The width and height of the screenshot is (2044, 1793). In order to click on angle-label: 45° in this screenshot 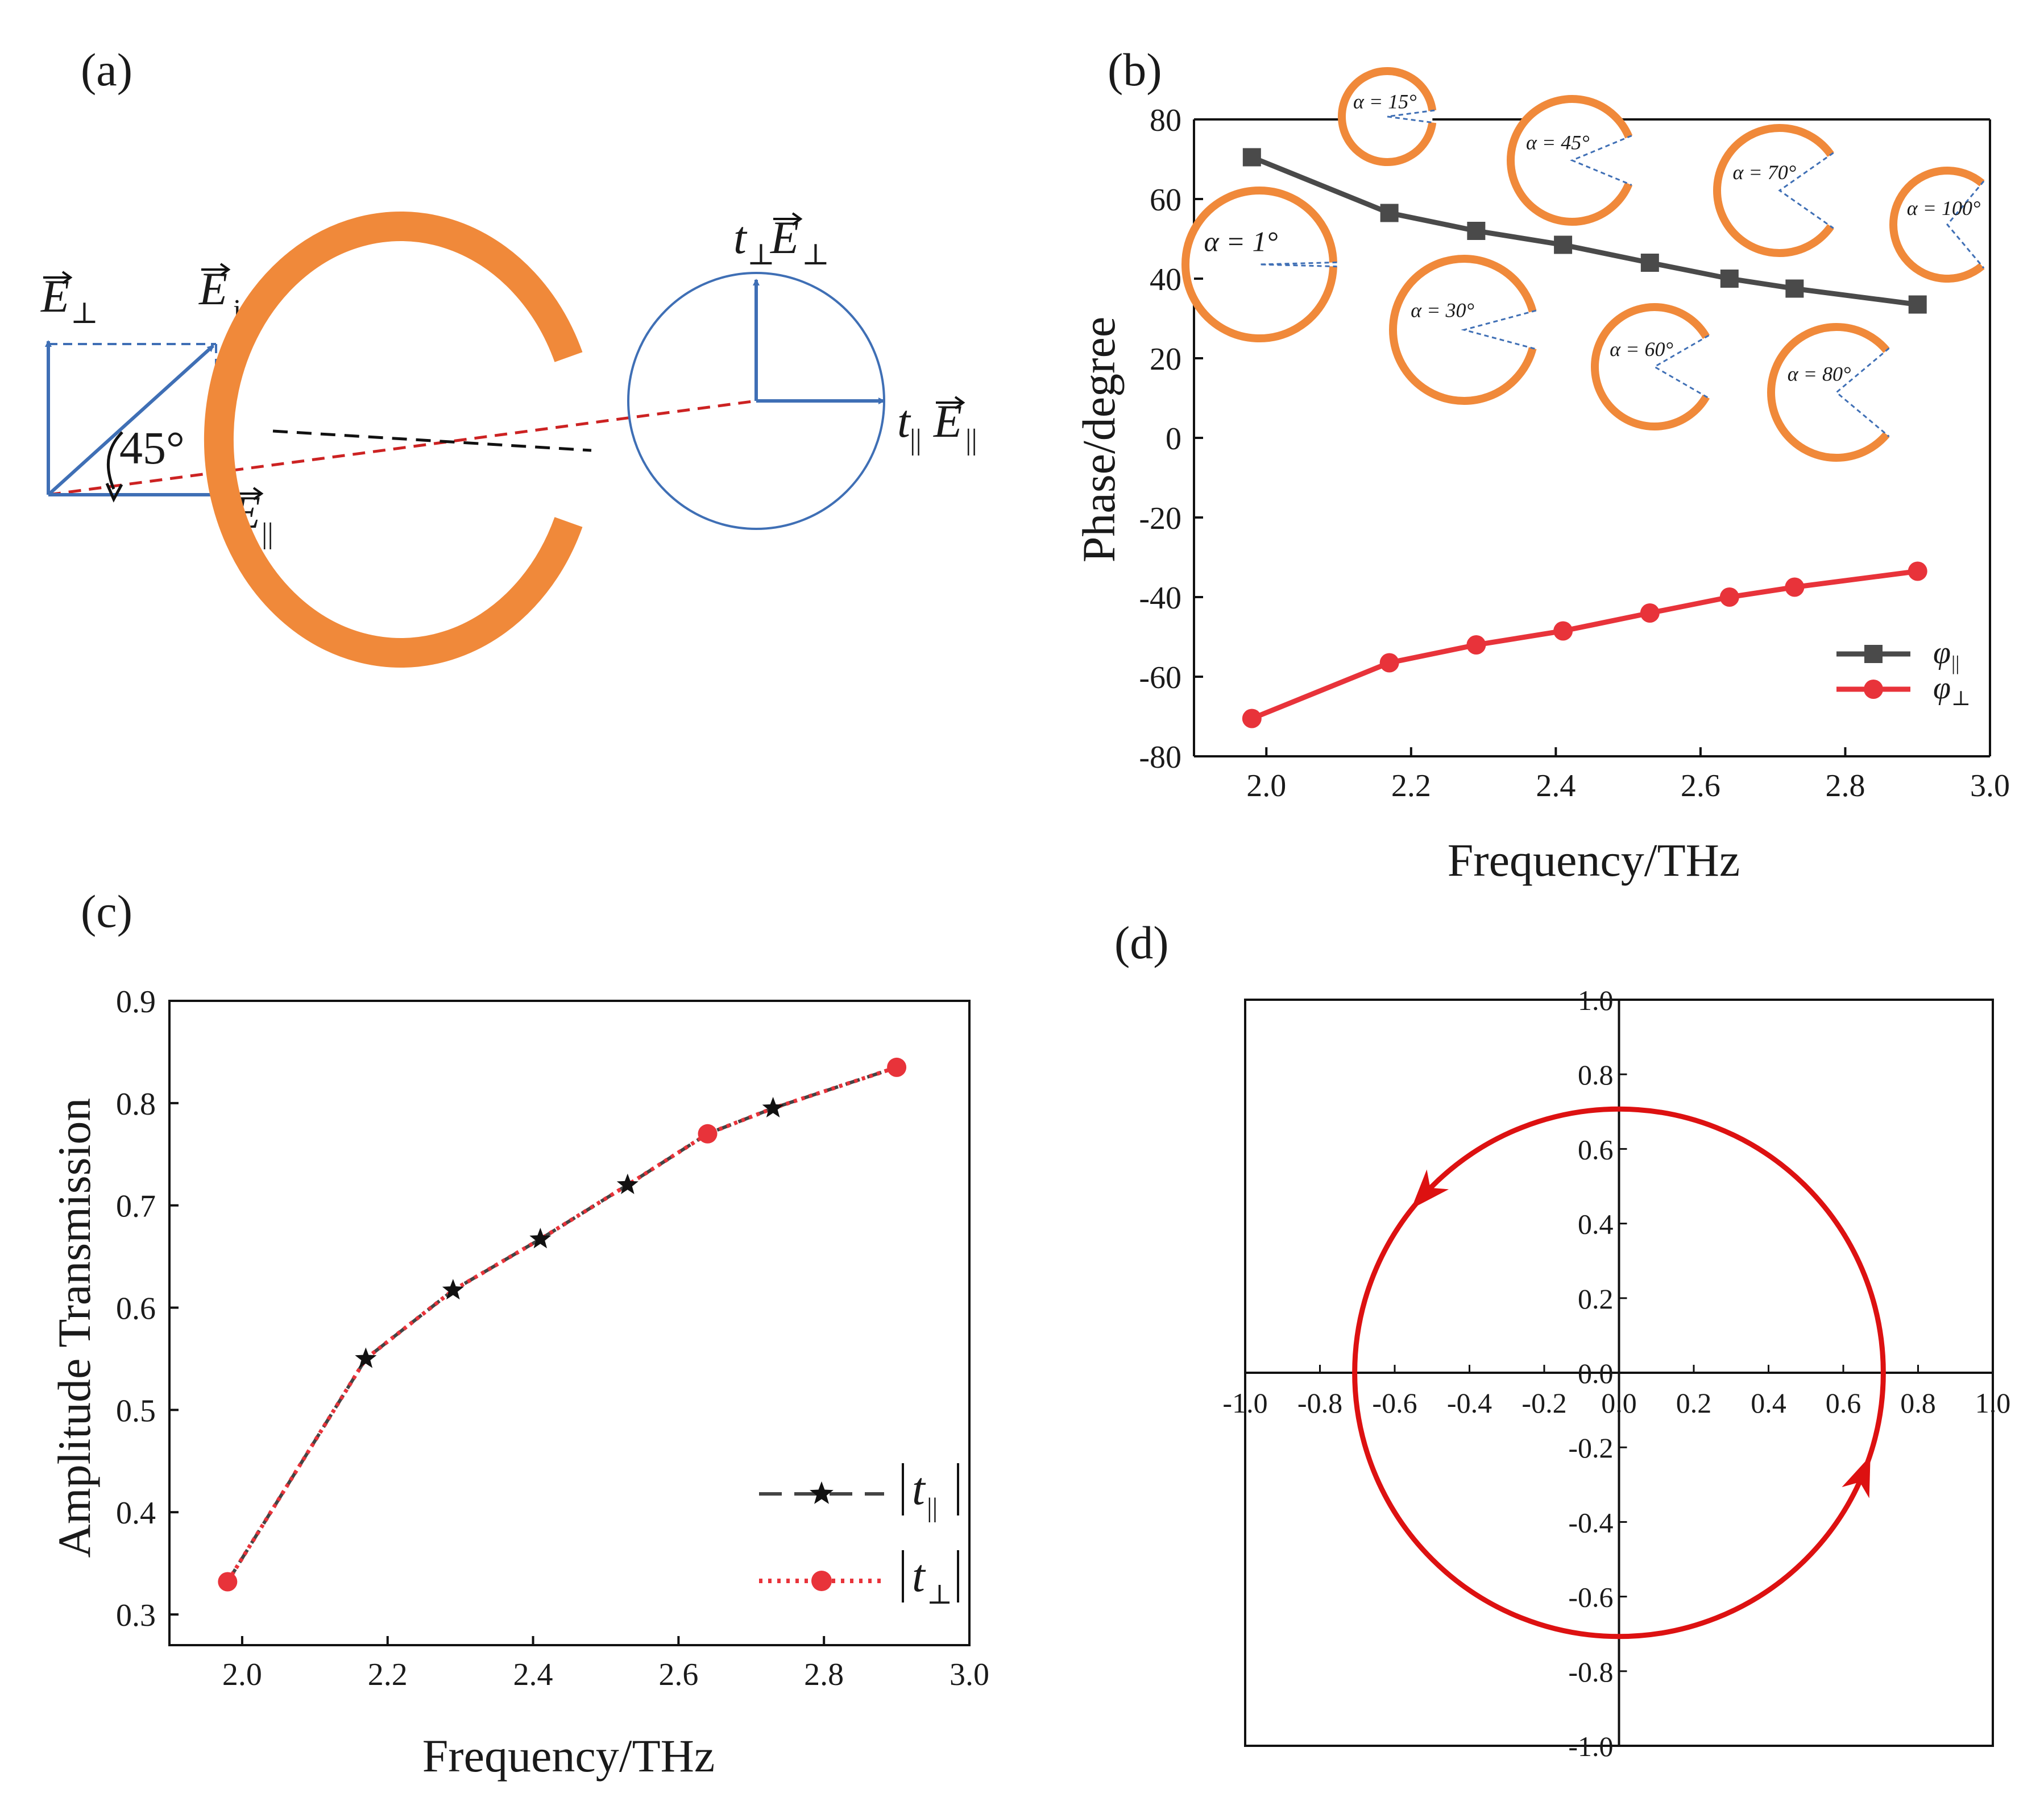, I will do `click(152, 448)`.